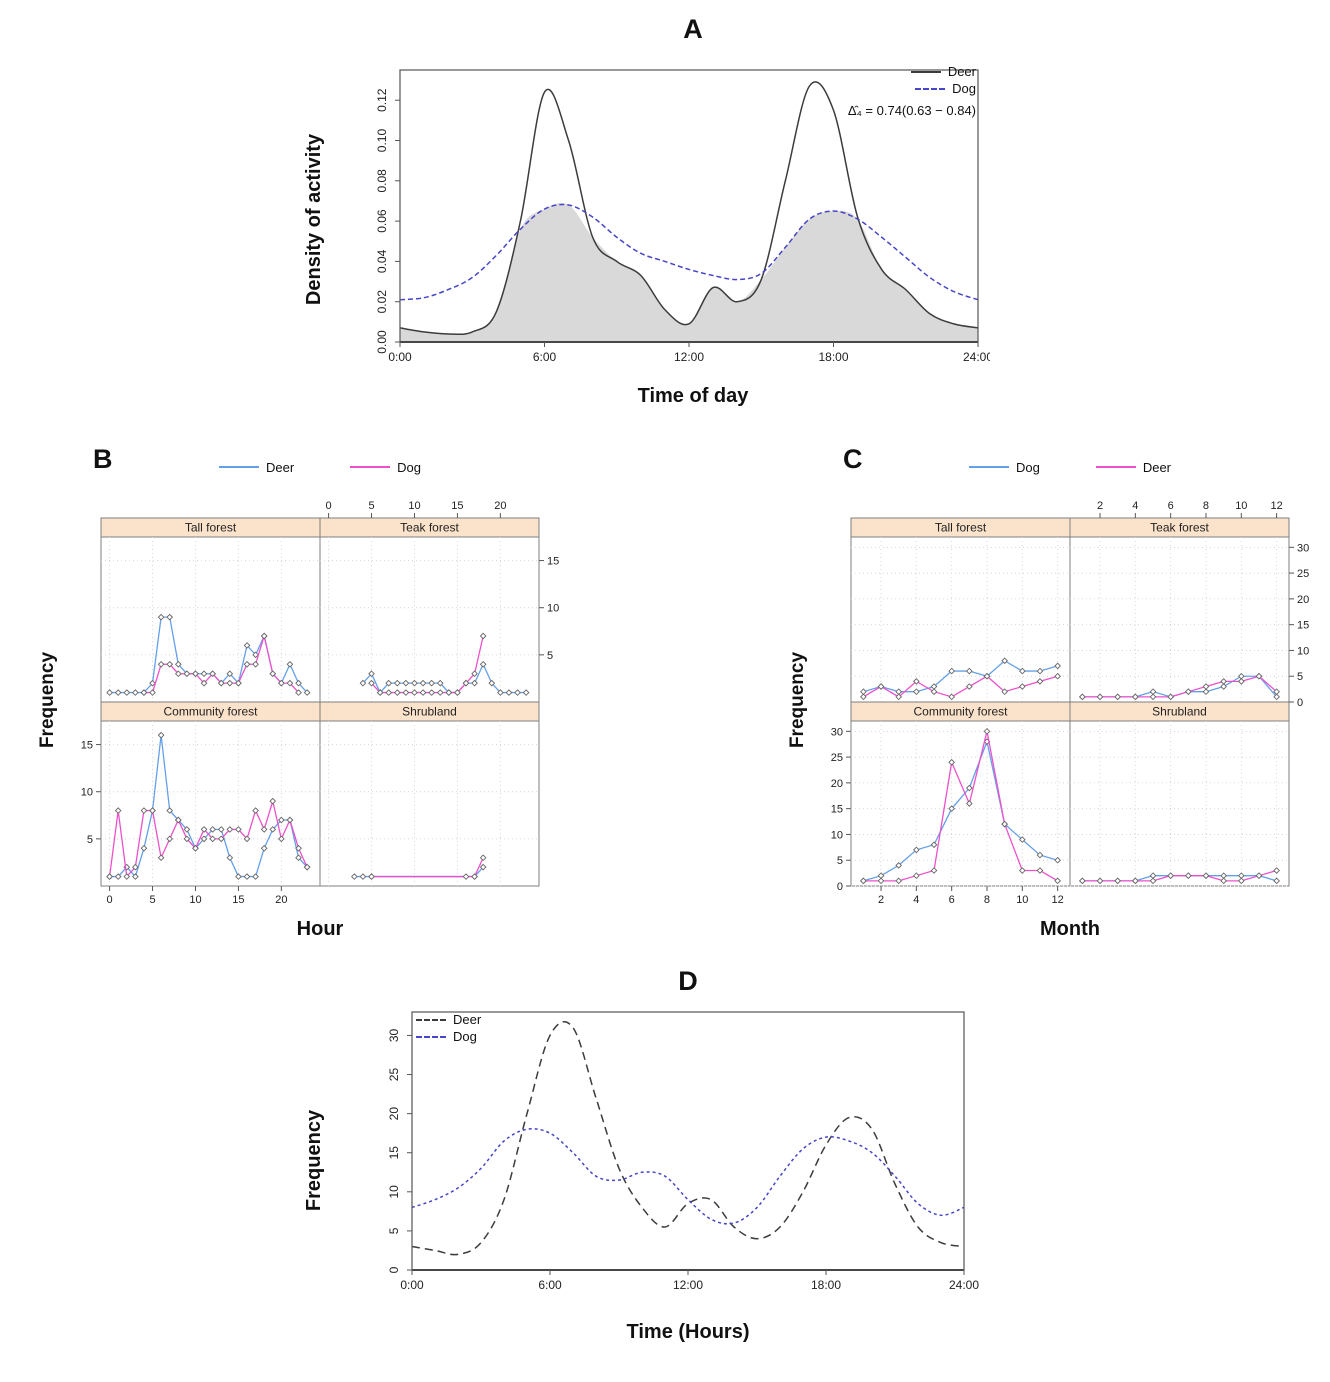  I want to click on panel-b-title: B, so click(103, 459).